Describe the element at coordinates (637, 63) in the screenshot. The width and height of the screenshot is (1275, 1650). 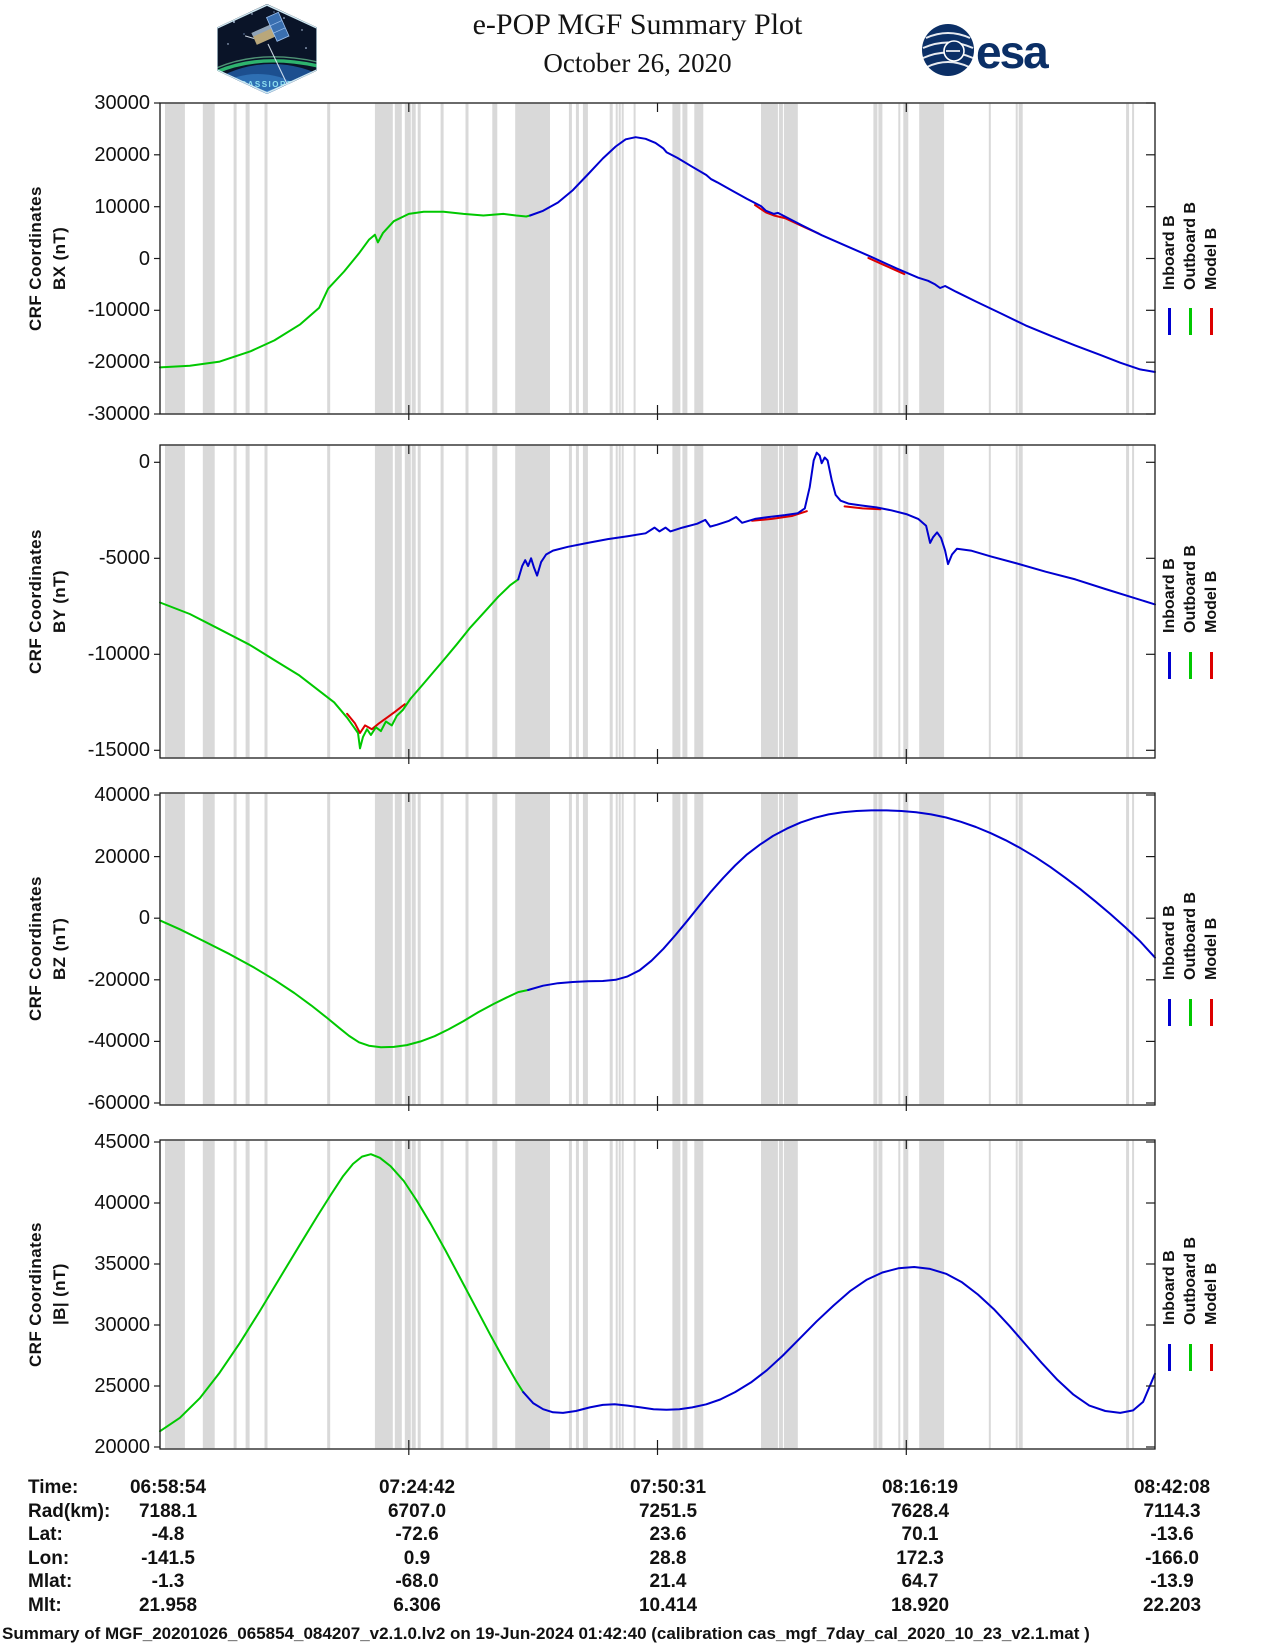
I see `page-date: October 26, 2020` at that location.